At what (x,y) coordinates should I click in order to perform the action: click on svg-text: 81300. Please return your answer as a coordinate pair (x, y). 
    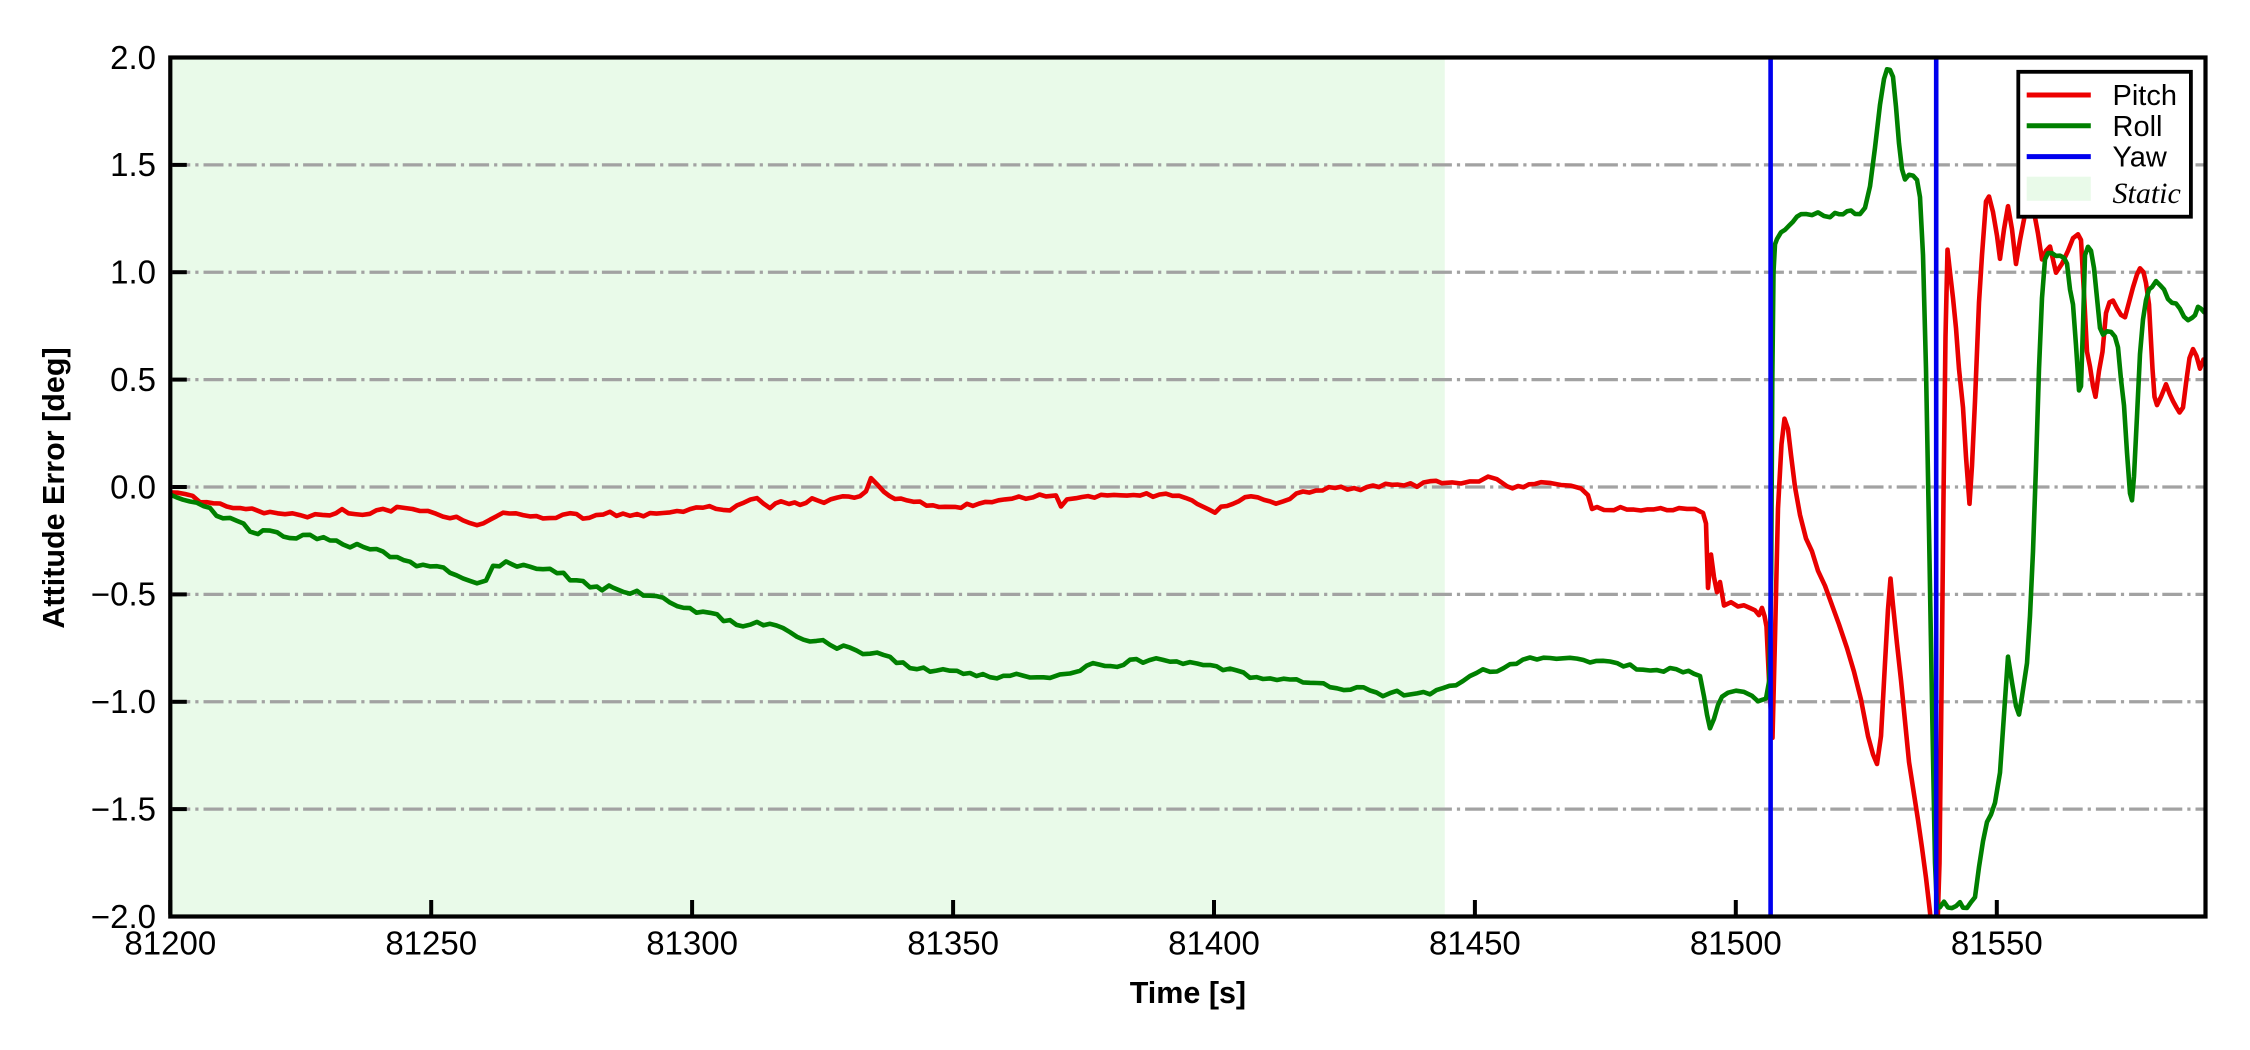
    Looking at the image, I should click on (692, 943).